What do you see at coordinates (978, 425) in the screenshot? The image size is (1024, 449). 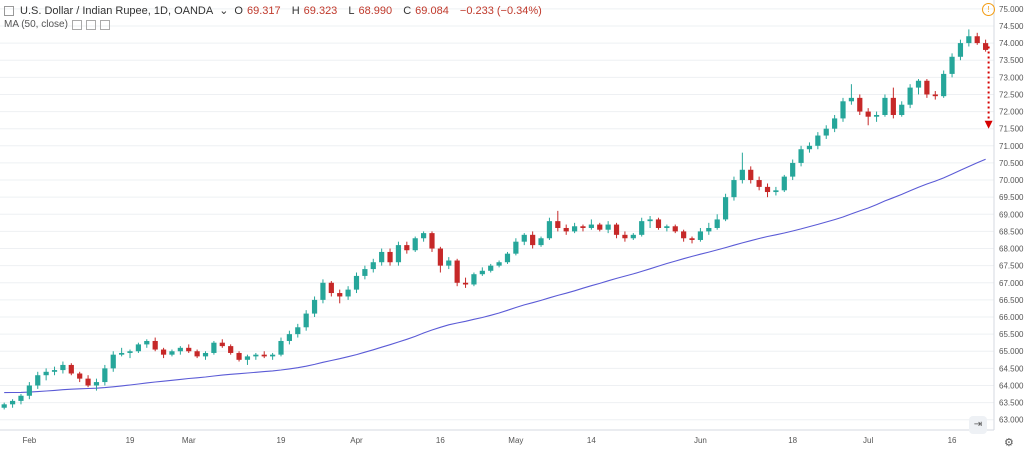 I see `scroll-right-icon: ⇥` at bounding box center [978, 425].